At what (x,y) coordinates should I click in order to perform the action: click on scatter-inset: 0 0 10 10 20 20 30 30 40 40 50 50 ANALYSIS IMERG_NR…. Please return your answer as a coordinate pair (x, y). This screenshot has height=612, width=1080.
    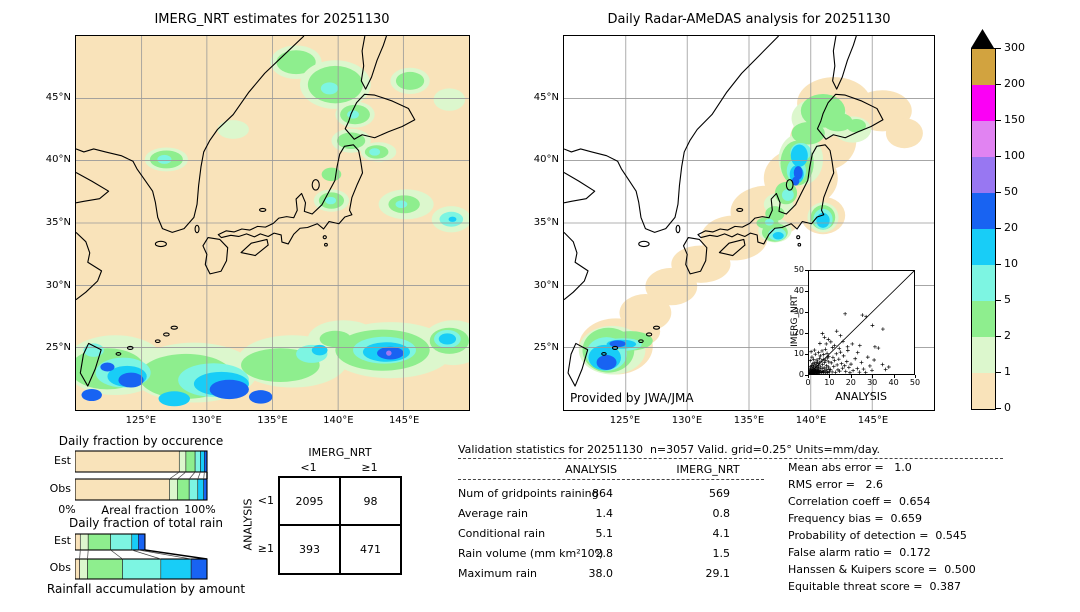
    Looking at the image, I should click on (852, 334).